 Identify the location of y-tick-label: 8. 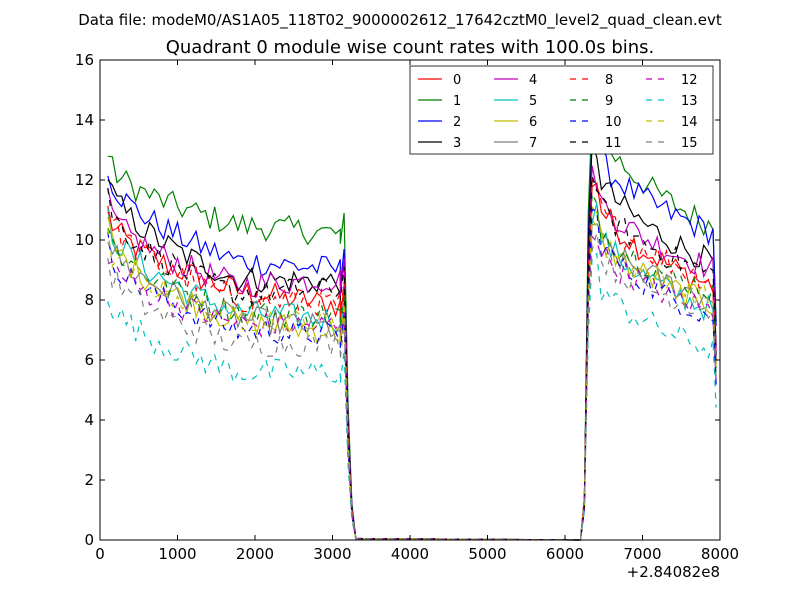
(89, 300).